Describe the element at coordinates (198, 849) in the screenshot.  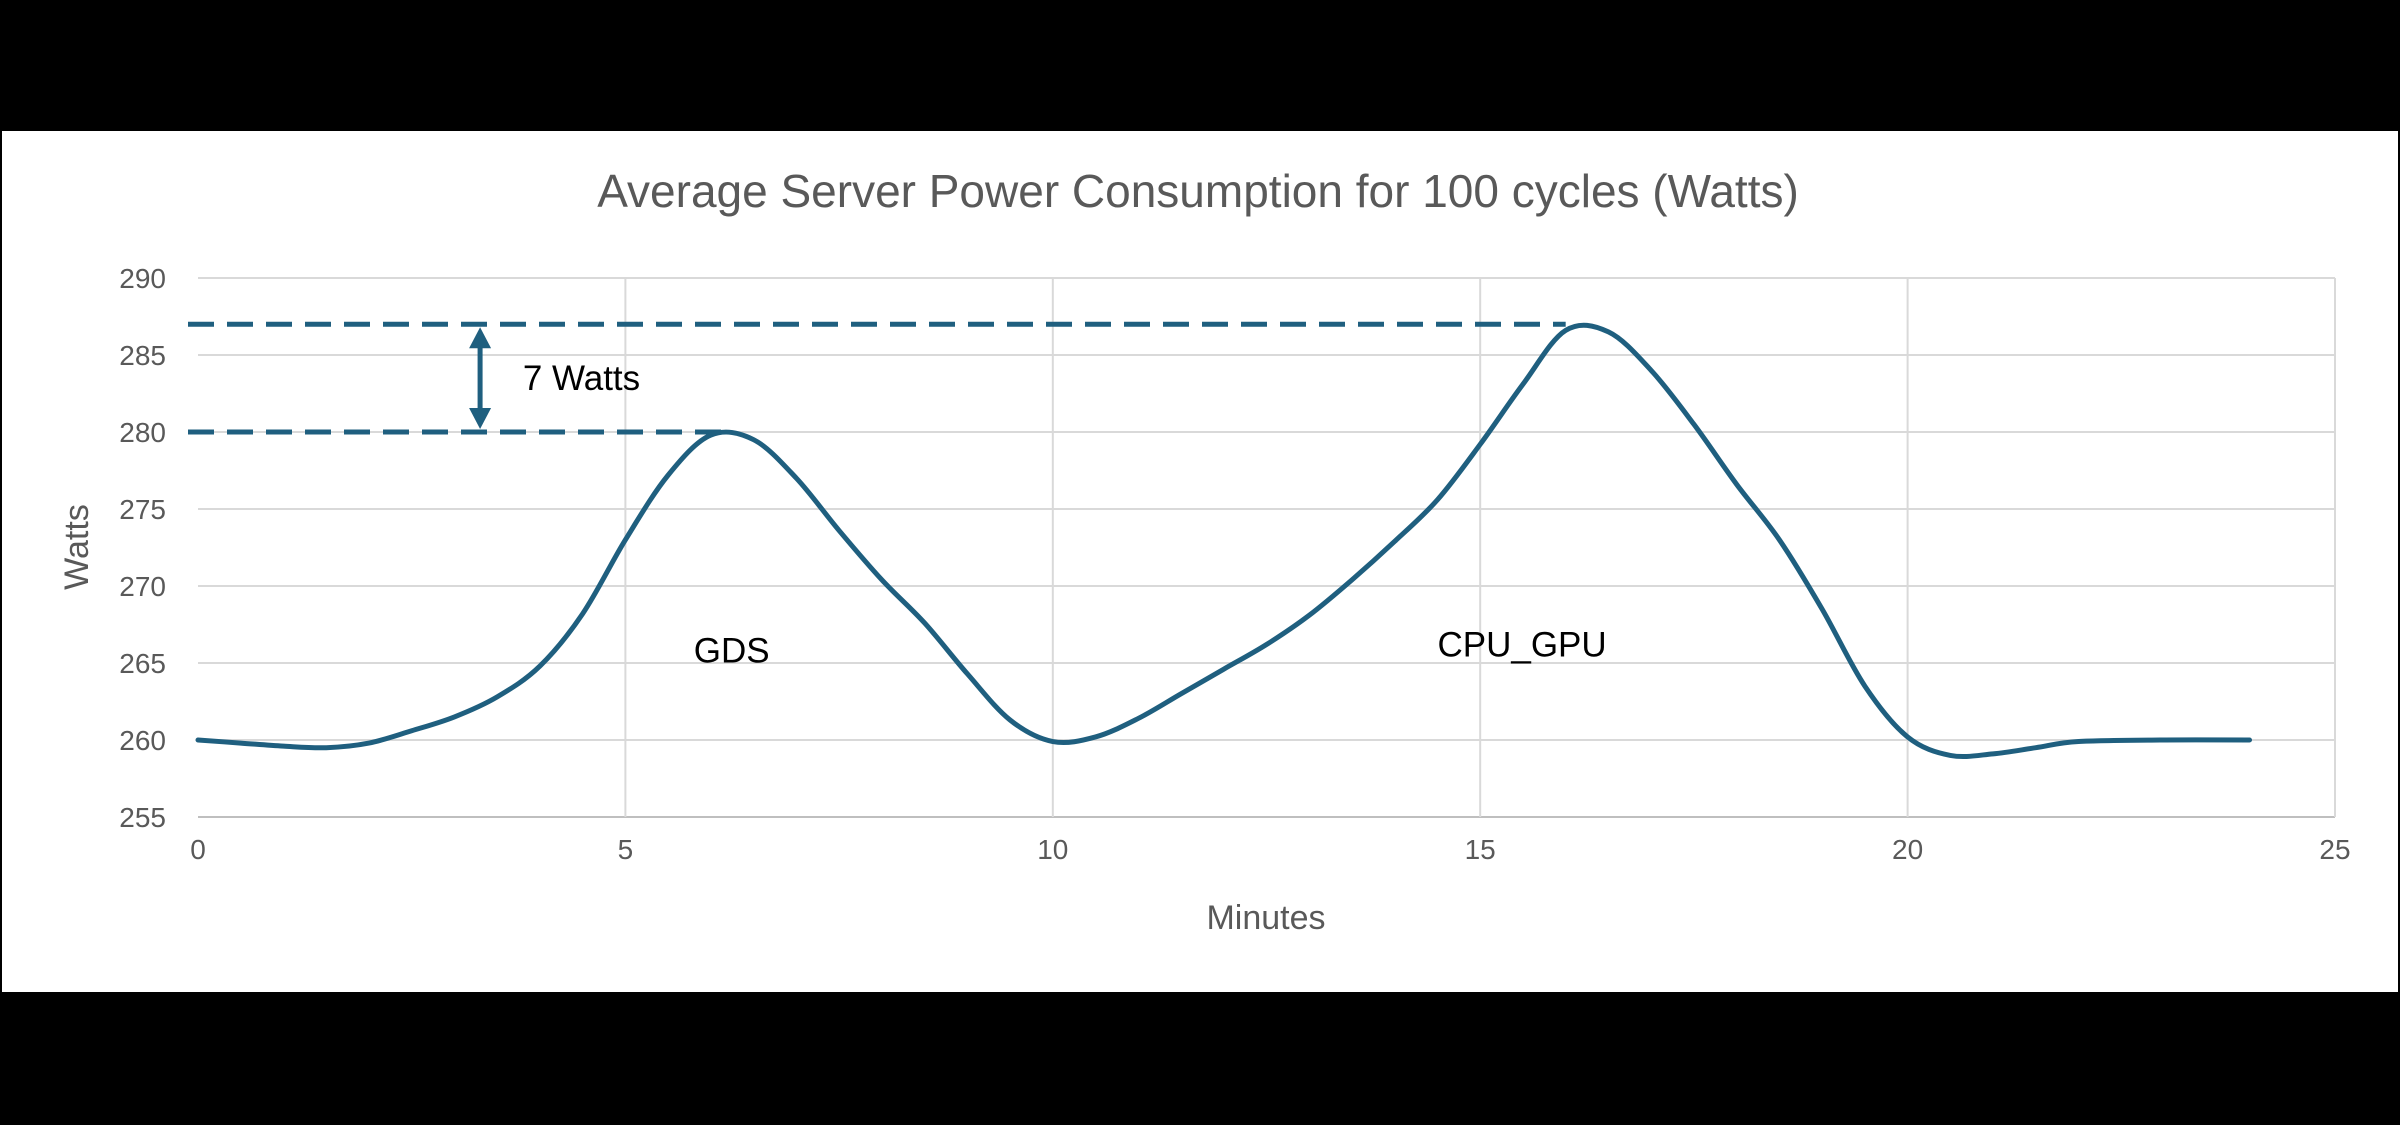
I see `x-tick-label: 0` at that location.